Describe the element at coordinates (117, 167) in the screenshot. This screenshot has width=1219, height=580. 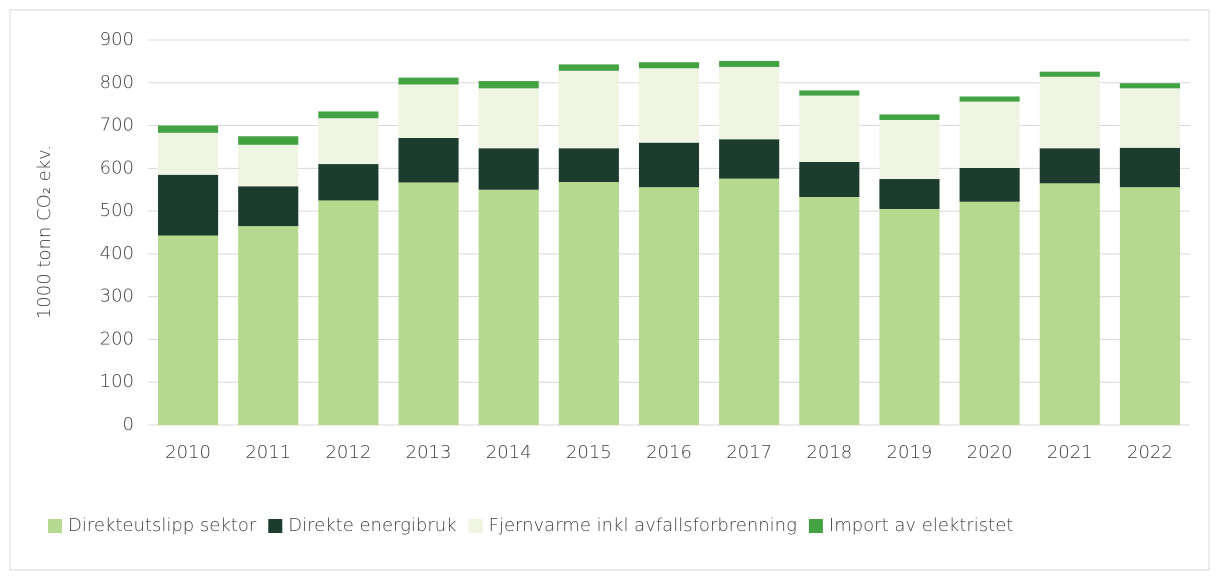
I see `y-tick-label: 600` at that location.